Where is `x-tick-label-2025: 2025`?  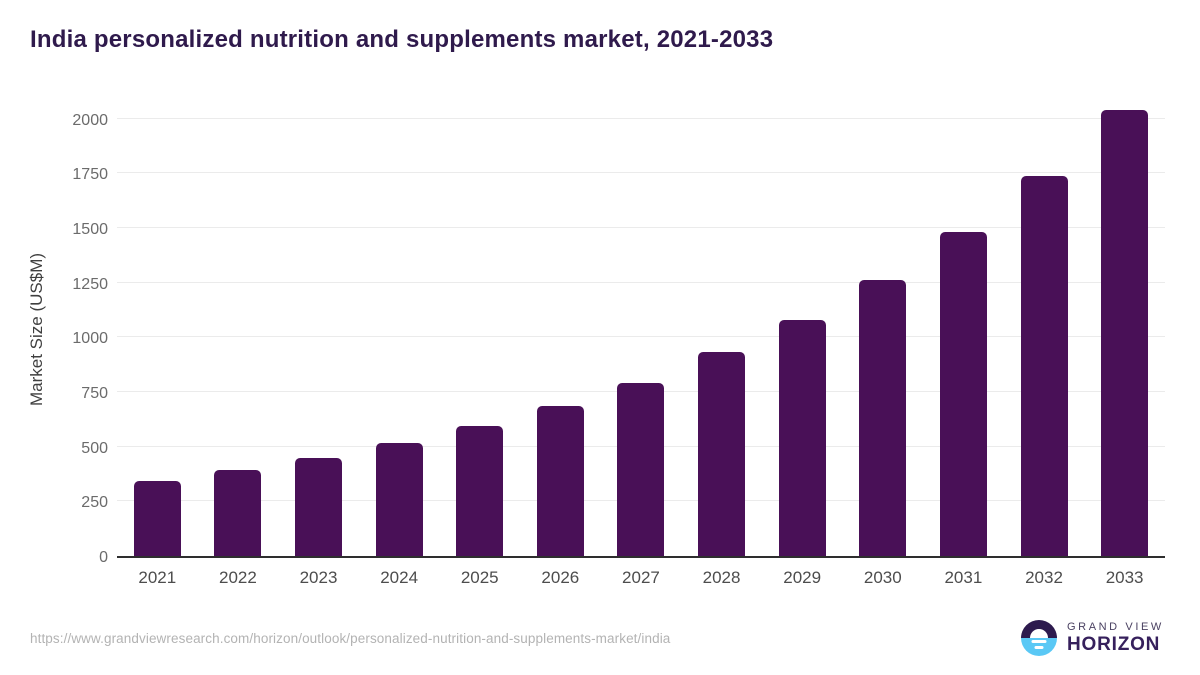
x-tick-label-2025: 2025 is located at coordinates (479, 577).